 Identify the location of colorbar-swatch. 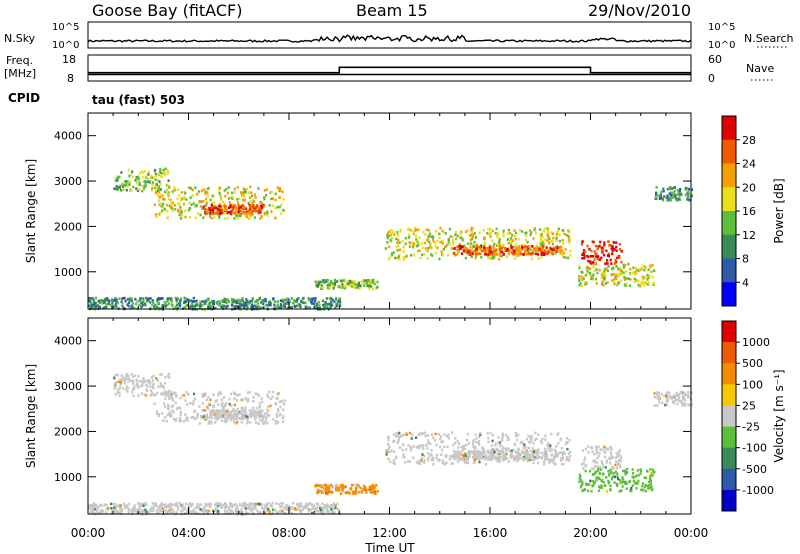
(729, 151).